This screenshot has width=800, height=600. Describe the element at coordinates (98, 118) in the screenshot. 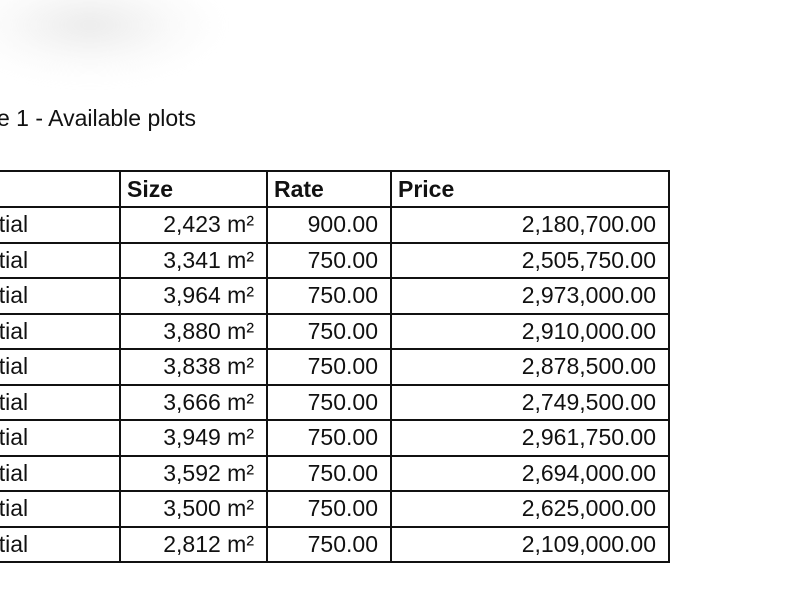

I see `table-caption: e 1 - Available plots` at that location.